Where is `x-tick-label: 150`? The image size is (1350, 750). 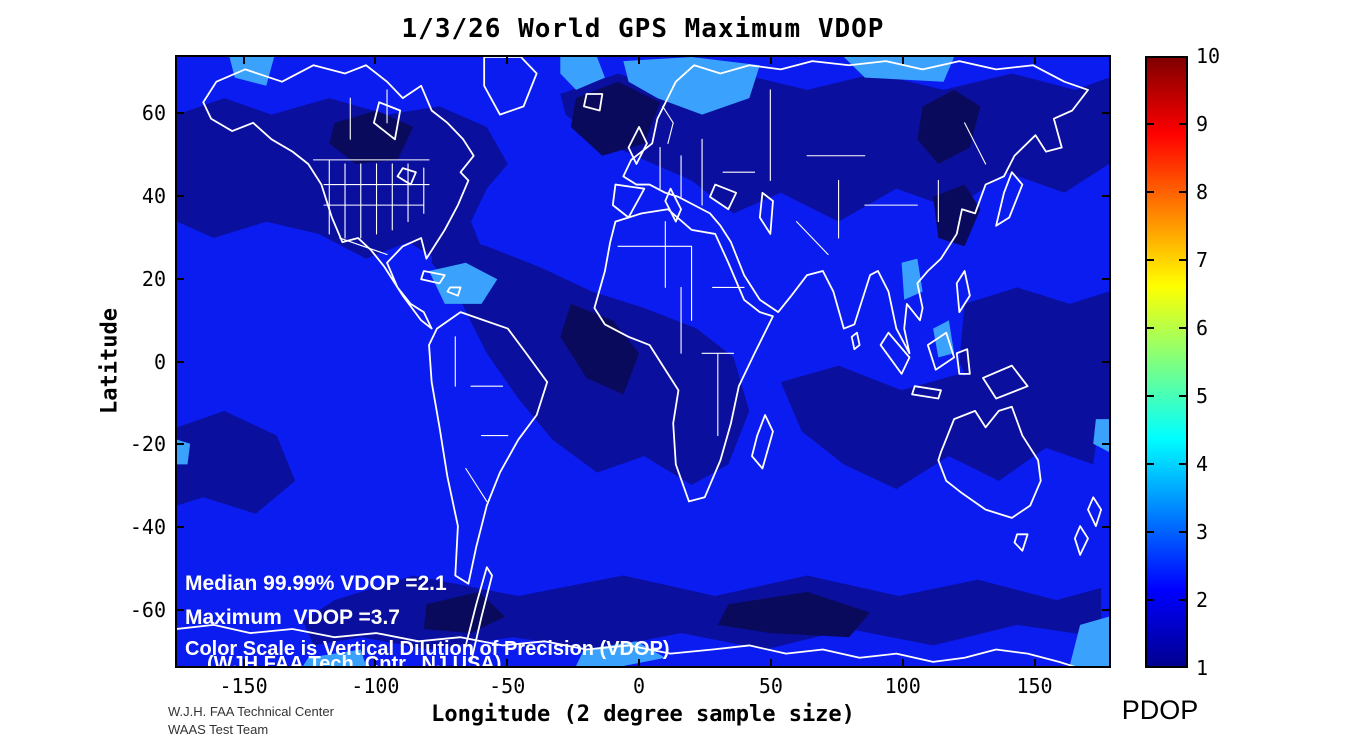 x-tick-label: 150 is located at coordinates (1034, 686).